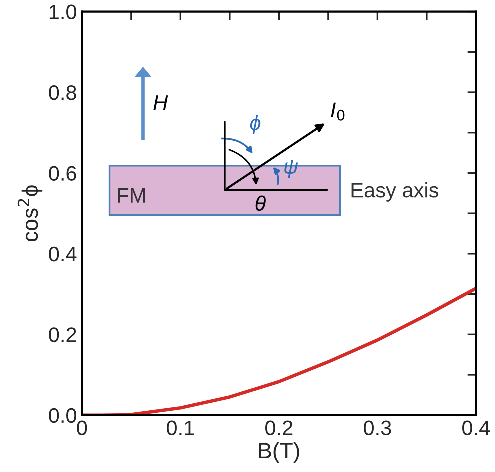 The image size is (495, 472). Describe the element at coordinates (62, 93) in the screenshot. I see `y-tick-label: 0.8` at that location.